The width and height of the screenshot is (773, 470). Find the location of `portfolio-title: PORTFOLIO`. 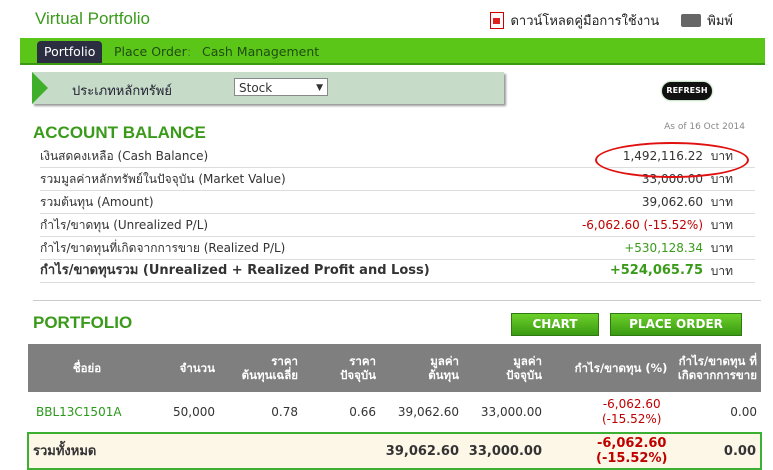

portfolio-title: PORTFOLIO is located at coordinates (83, 322).